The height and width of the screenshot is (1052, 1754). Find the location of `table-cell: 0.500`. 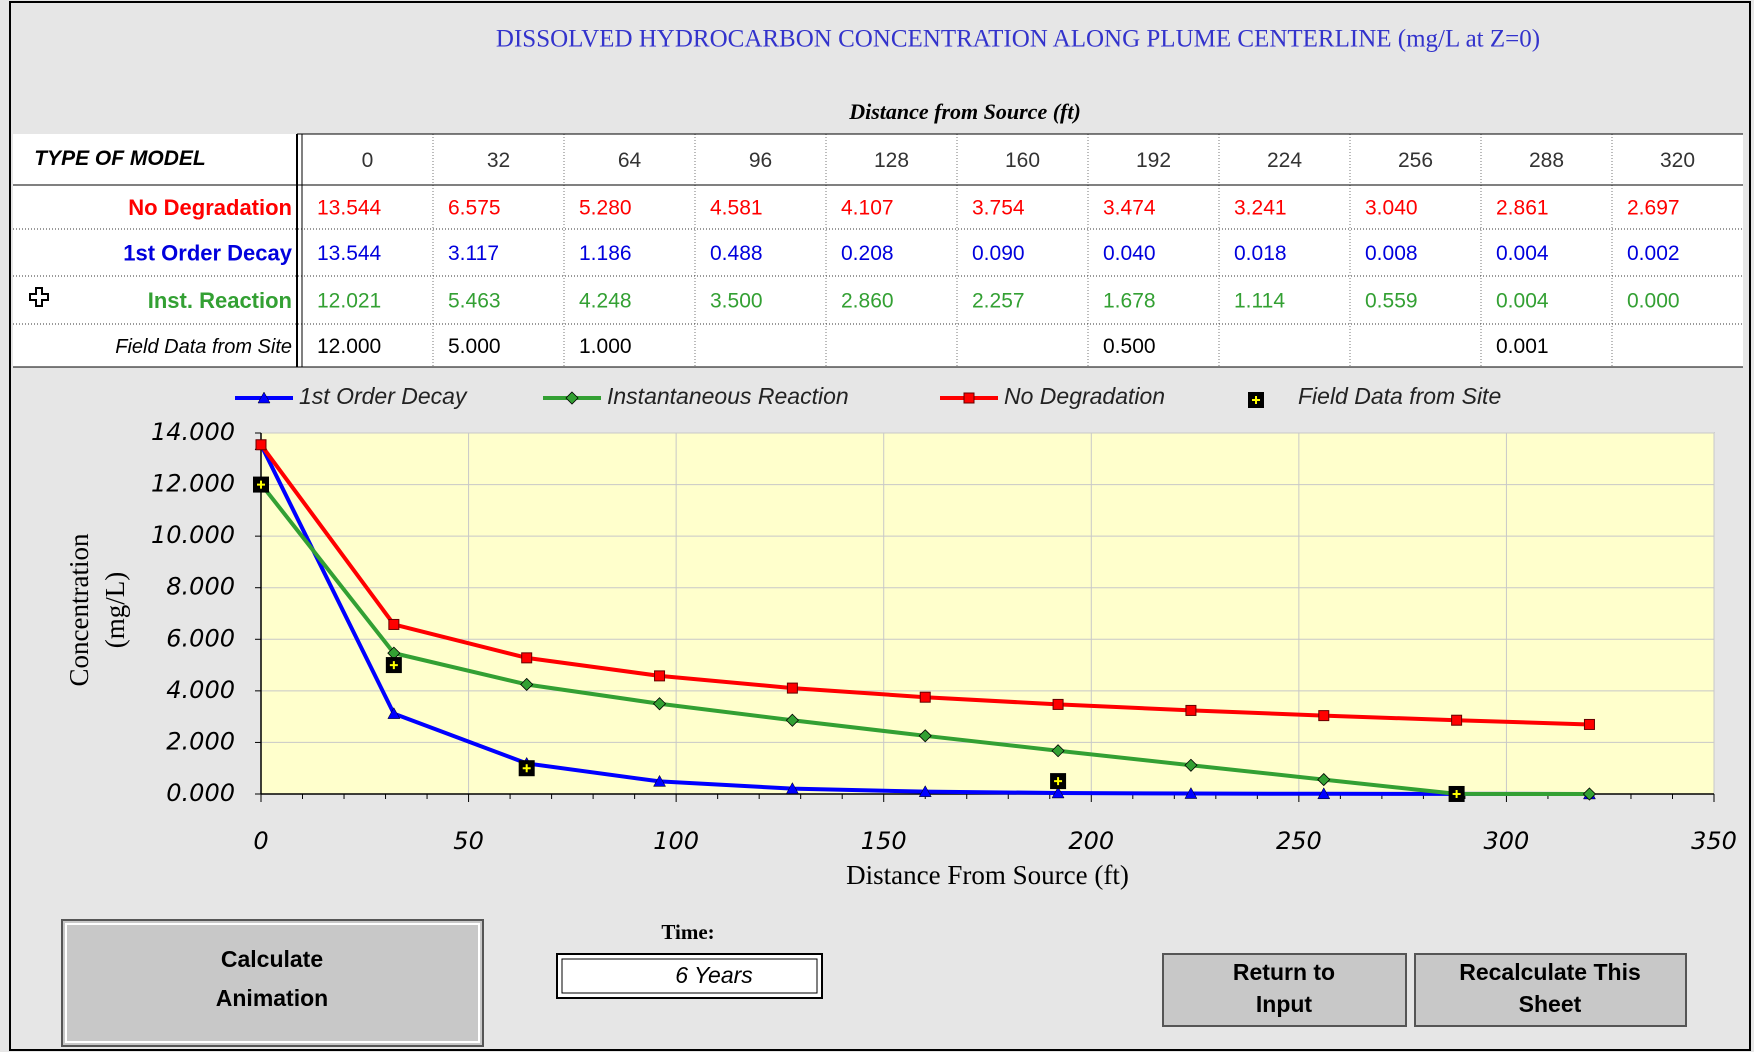

table-cell: 0.500 is located at coordinates (1129, 346).